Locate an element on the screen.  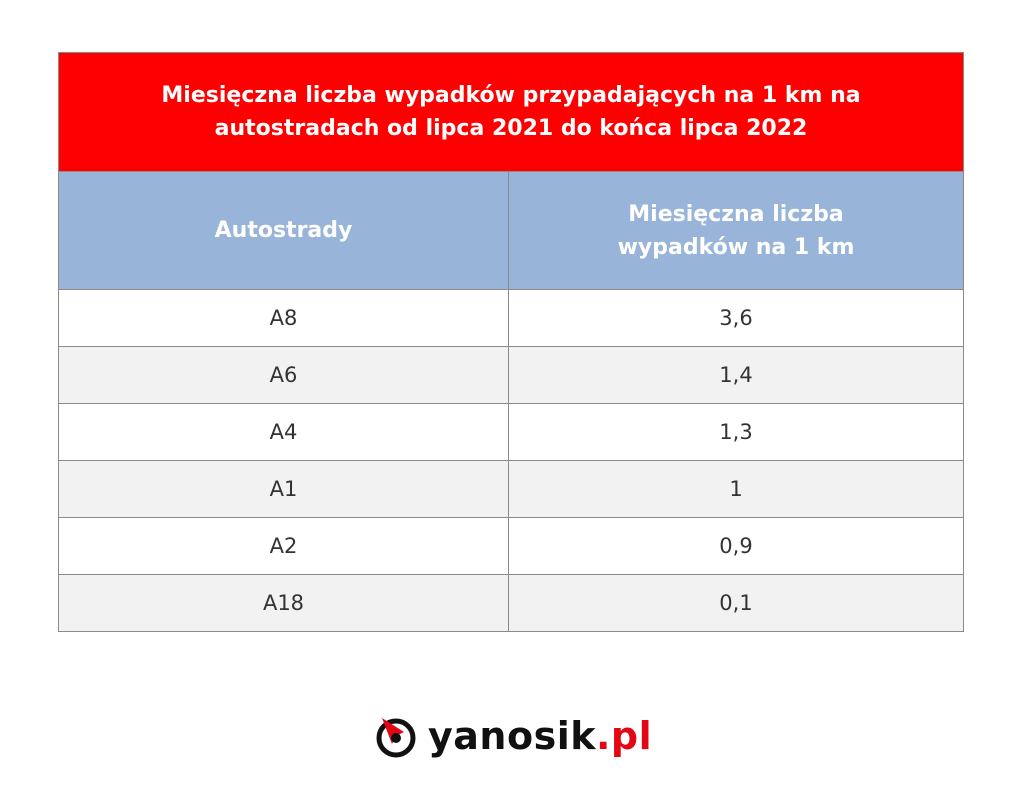
column-header-autostrady: Autostrady is located at coordinates (284, 230).